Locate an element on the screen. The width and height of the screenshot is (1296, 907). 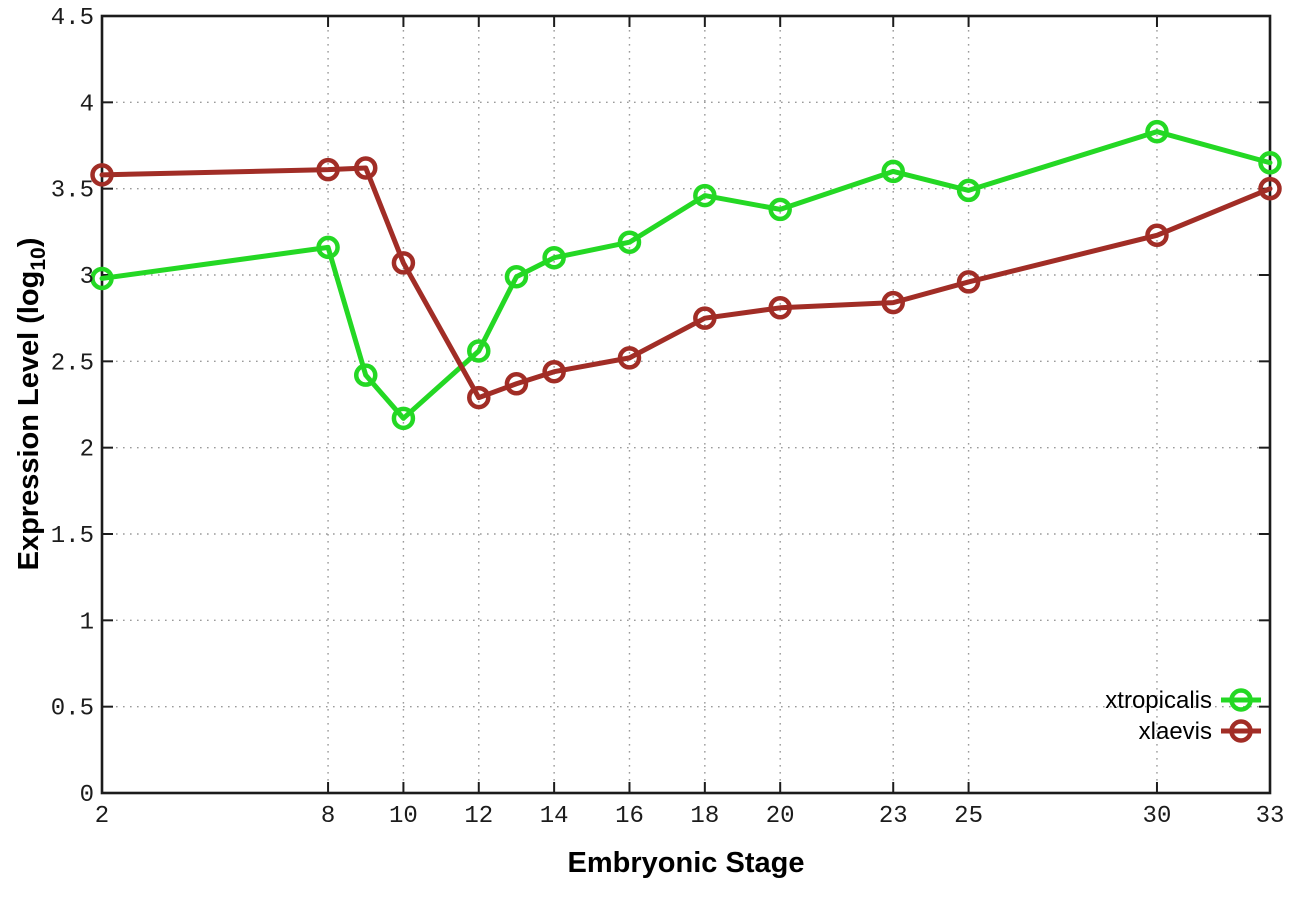
y-tick-label: 1.5 is located at coordinates (72, 536).